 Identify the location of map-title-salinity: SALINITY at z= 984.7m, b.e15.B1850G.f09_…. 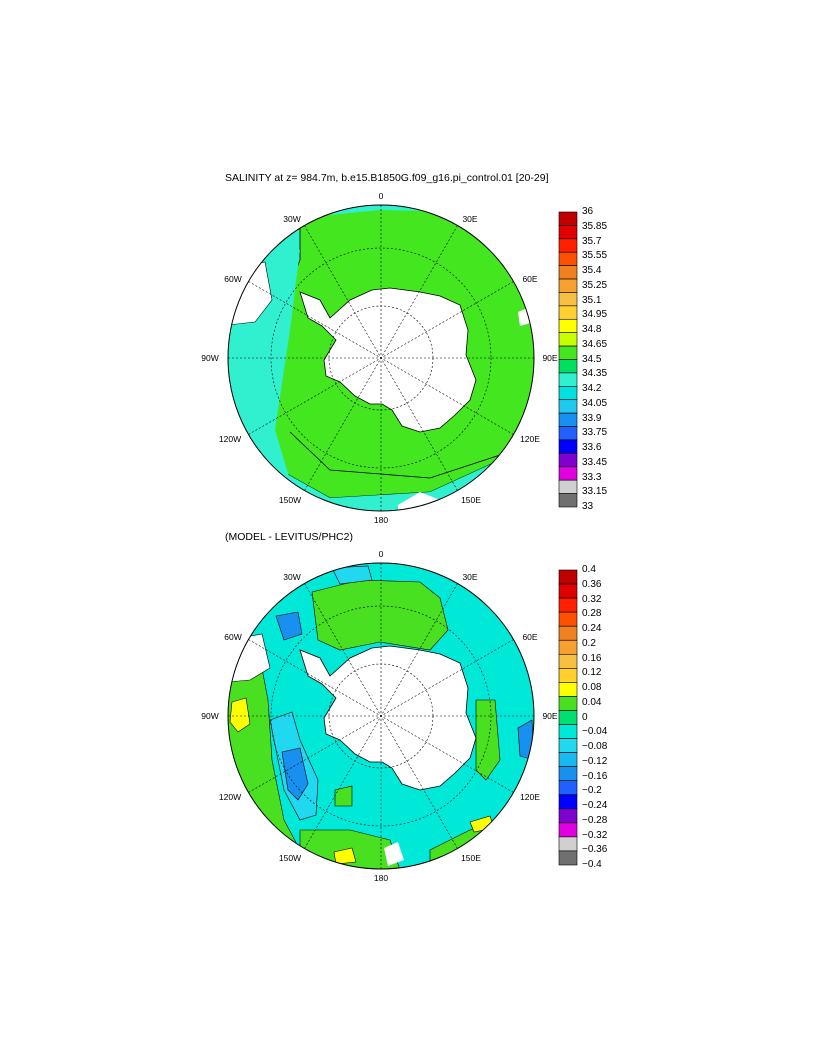
(387, 178).